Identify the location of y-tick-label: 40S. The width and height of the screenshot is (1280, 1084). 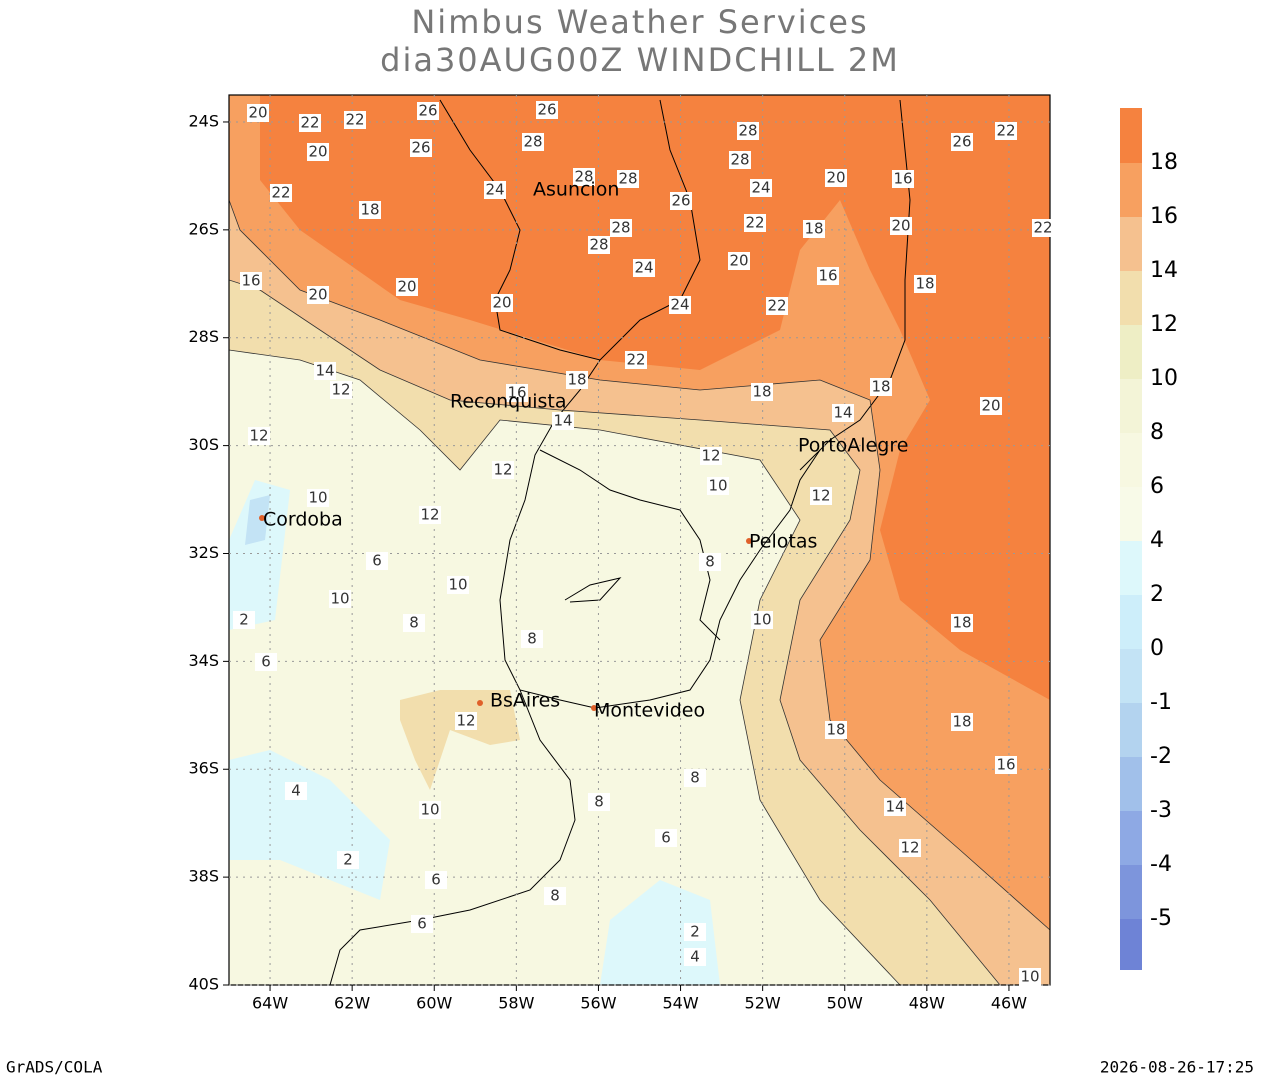
(203, 984).